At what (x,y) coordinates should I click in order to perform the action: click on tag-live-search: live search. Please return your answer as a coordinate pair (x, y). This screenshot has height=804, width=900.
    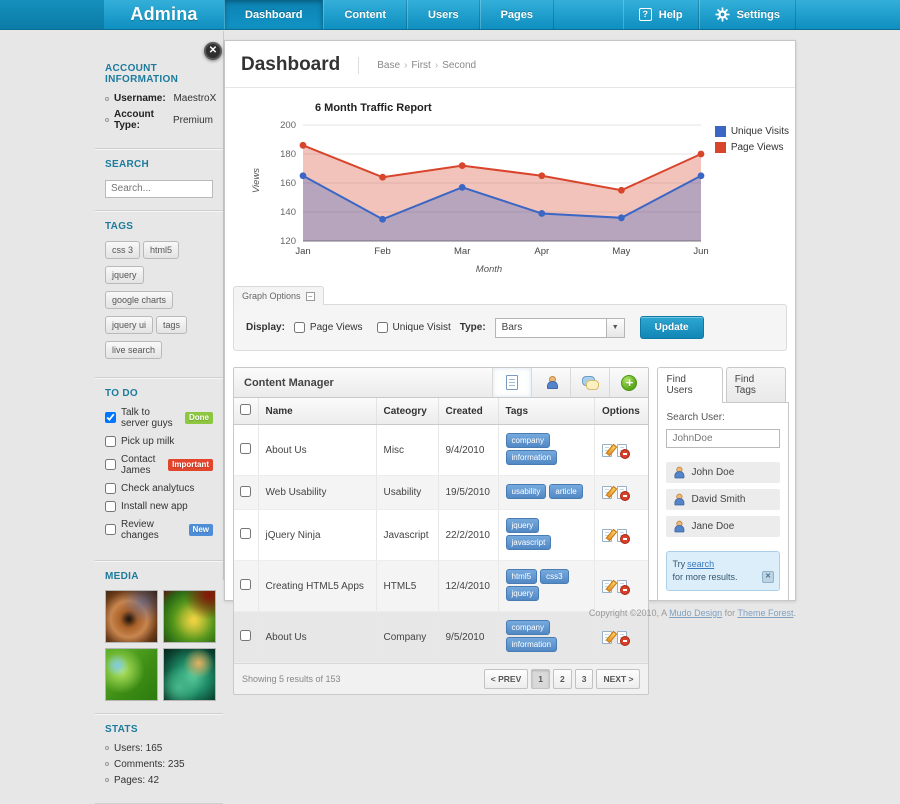
    Looking at the image, I should click on (134, 349).